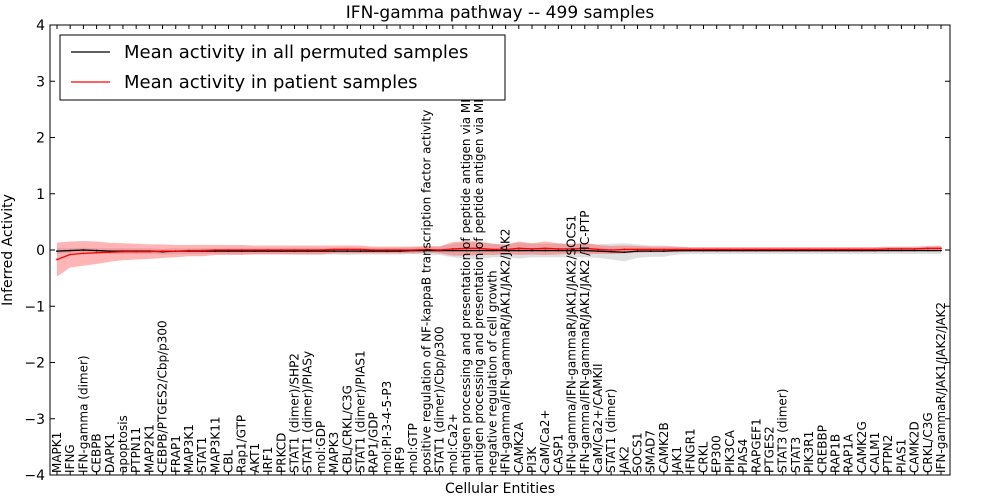 The image size is (1000, 500). I want to click on x-tick-label: CBL/CRKL/C3G, so click(347, 429).